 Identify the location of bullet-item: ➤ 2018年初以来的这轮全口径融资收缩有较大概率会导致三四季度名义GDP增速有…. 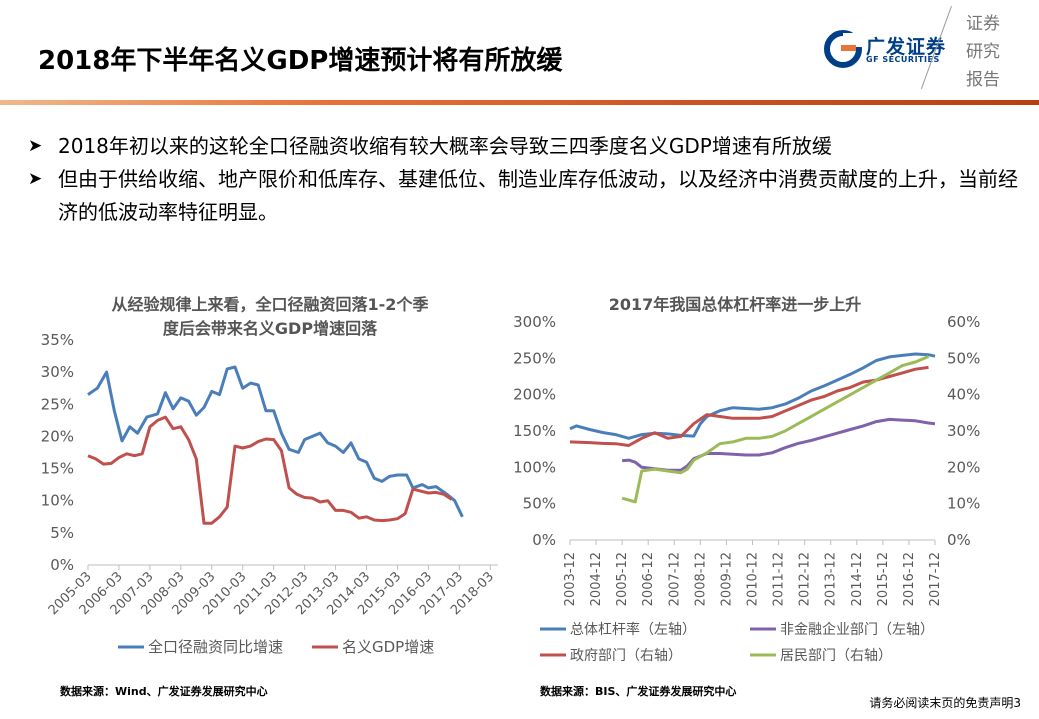
(523, 146).